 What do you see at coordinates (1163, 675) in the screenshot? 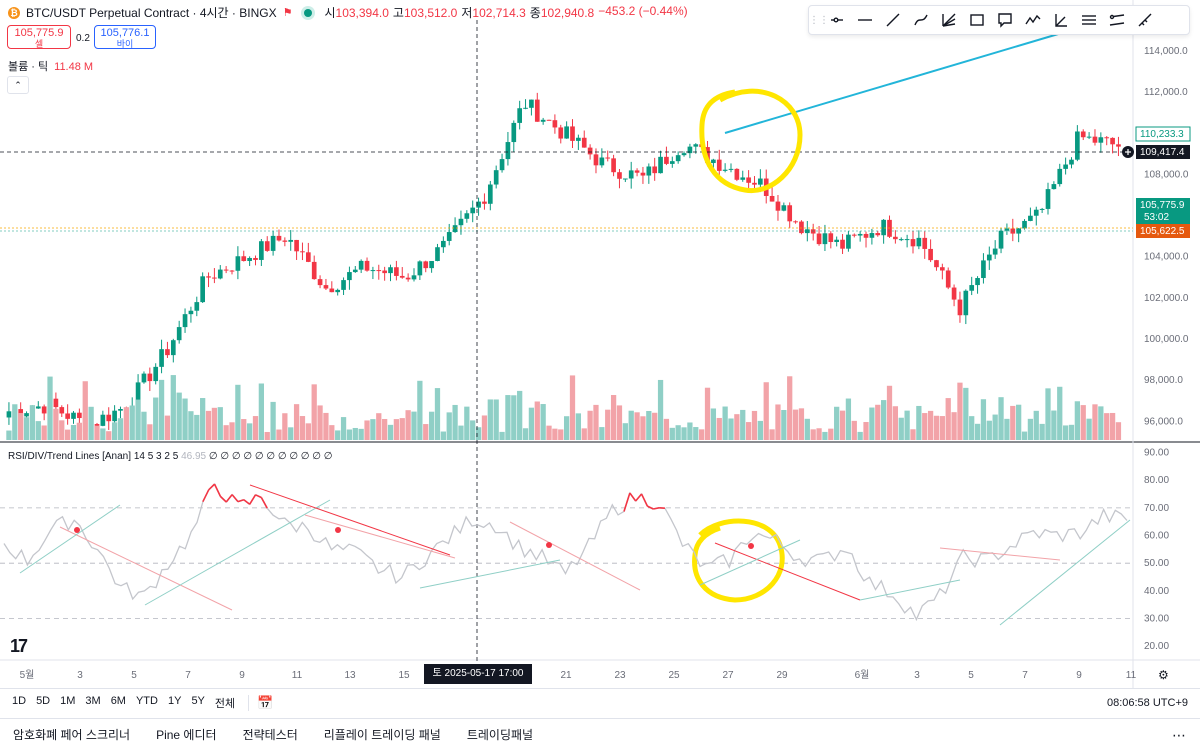
I see `settings-gear-icon: ⚙` at bounding box center [1163, 675].